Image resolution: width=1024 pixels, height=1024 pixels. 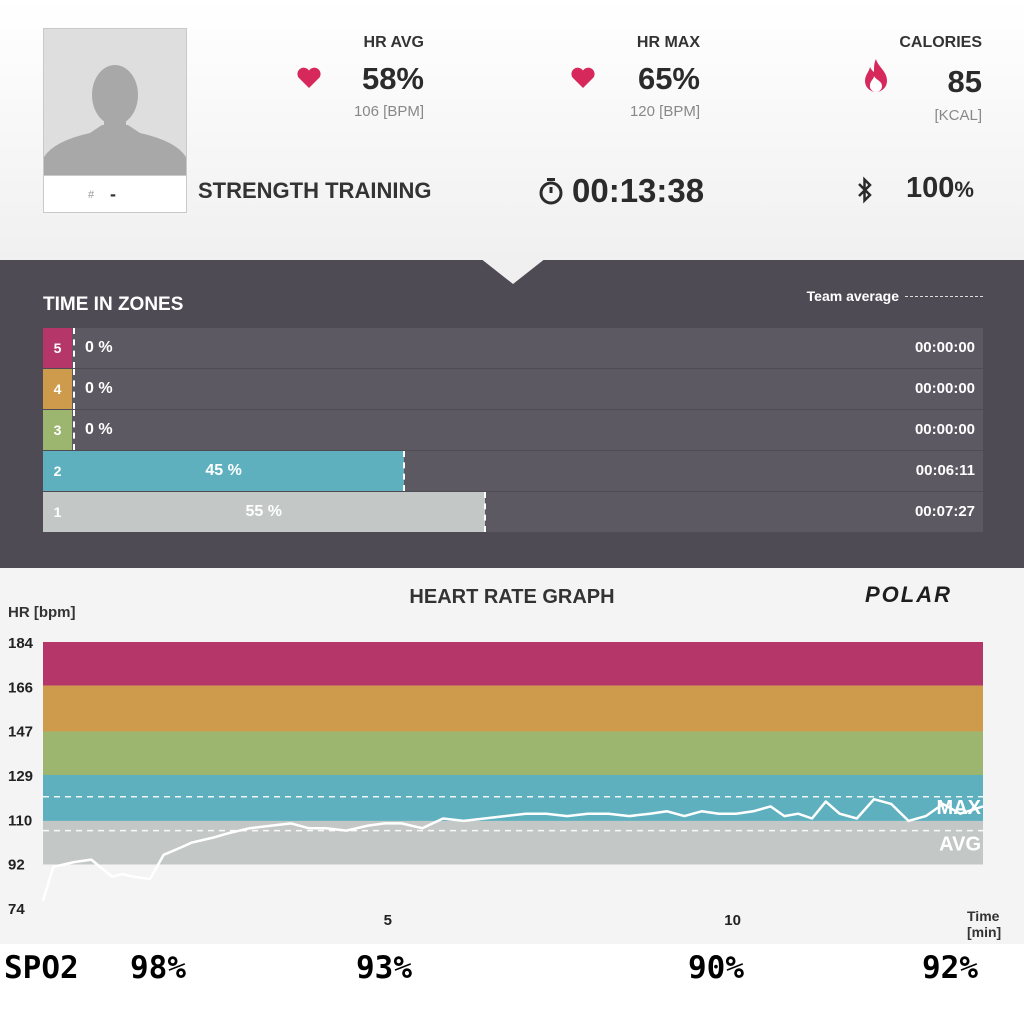 What do you see at coordinates (158, 968) in the screenshot?
I see `spo2-value: 98%` at bounding box center [158, 968].